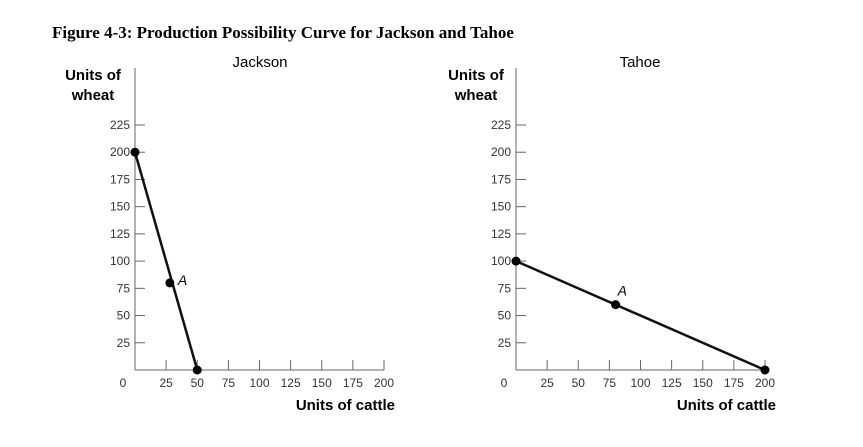 The height and width of the screenshot is (447, 863). What do you see at coordinates (259, 62) in the screenshot?
I see `chart-title: Jackson` at bounding box center [259, 62].